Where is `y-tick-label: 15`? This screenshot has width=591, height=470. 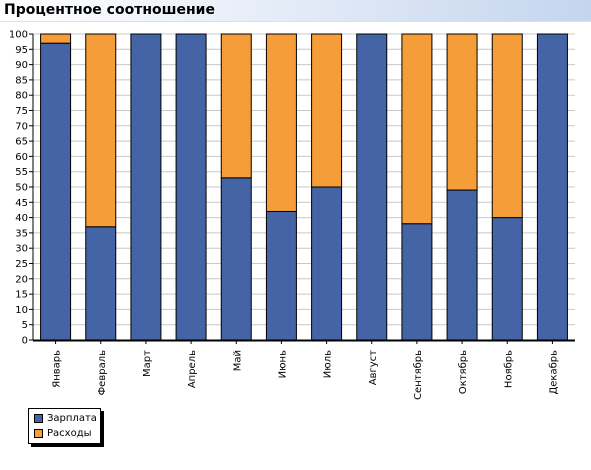
y-tick-label: 15 is located at coordinates (21, 295).